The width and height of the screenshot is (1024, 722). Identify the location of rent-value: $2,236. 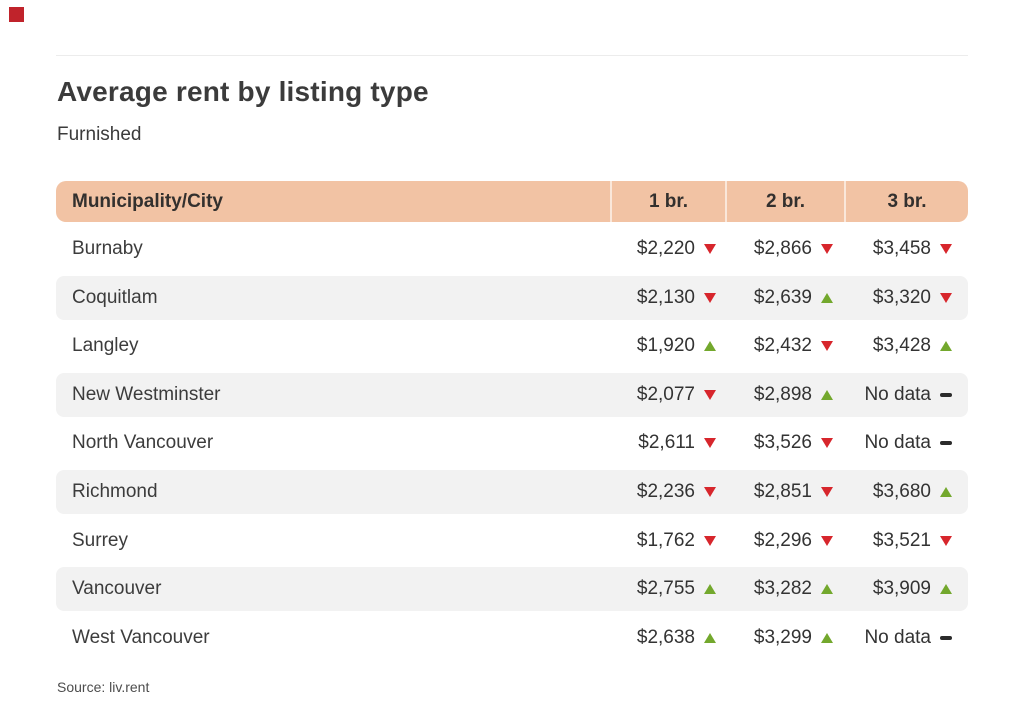
(665, 491).